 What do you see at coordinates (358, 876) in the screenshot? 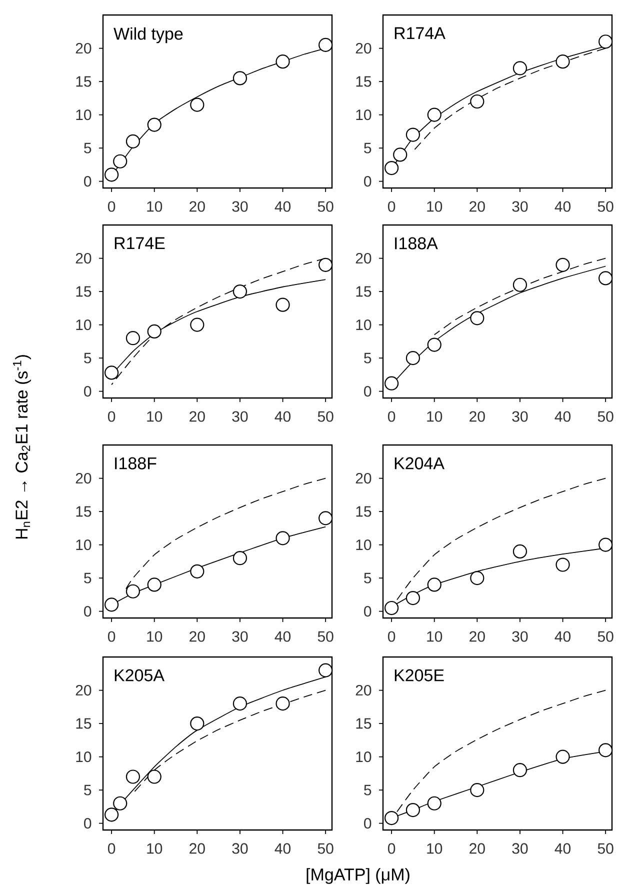
I see `x-axis-title: [MgATP] (μM)` at bounding box center [358, 876].